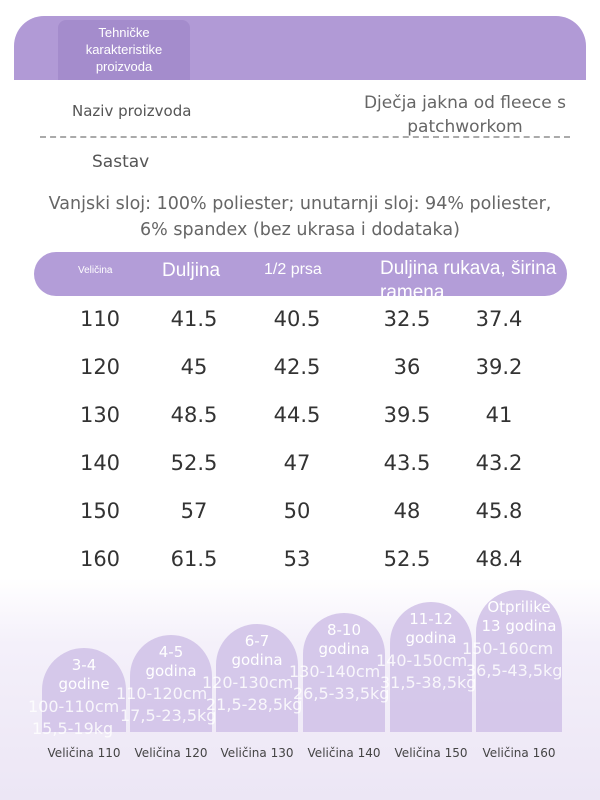 The height and width of the screenshot is (800, 600). Describe the element at coordinates (297, 319) in the screenshot. I see `table-cell: 40.5` at that location.